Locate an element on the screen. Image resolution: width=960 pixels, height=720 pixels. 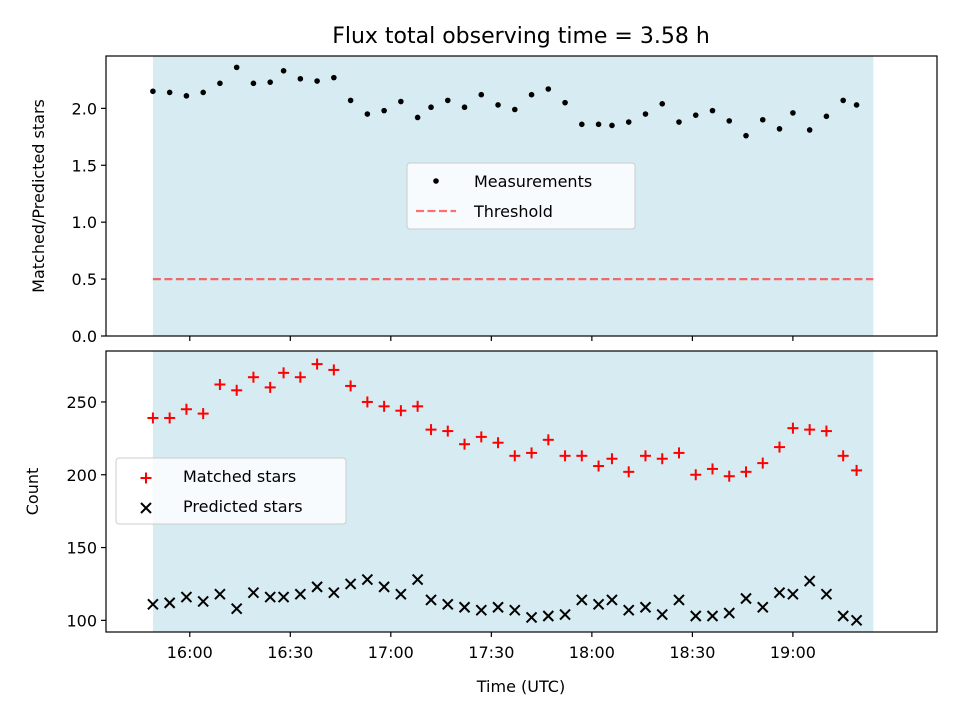
x-tick-label: 16:30 is located at coordinates (290, 652).